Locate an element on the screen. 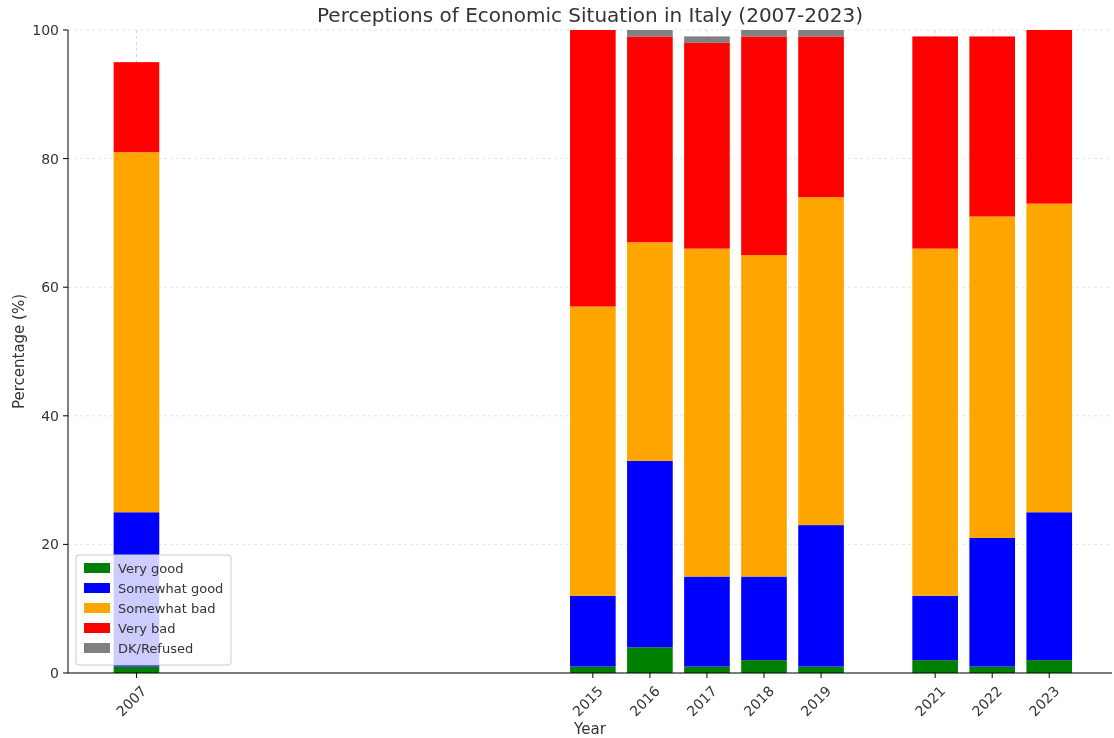 This screenshot has height=738, width=1114. y-tick-label: 20 is located at coordinates (50, 544).